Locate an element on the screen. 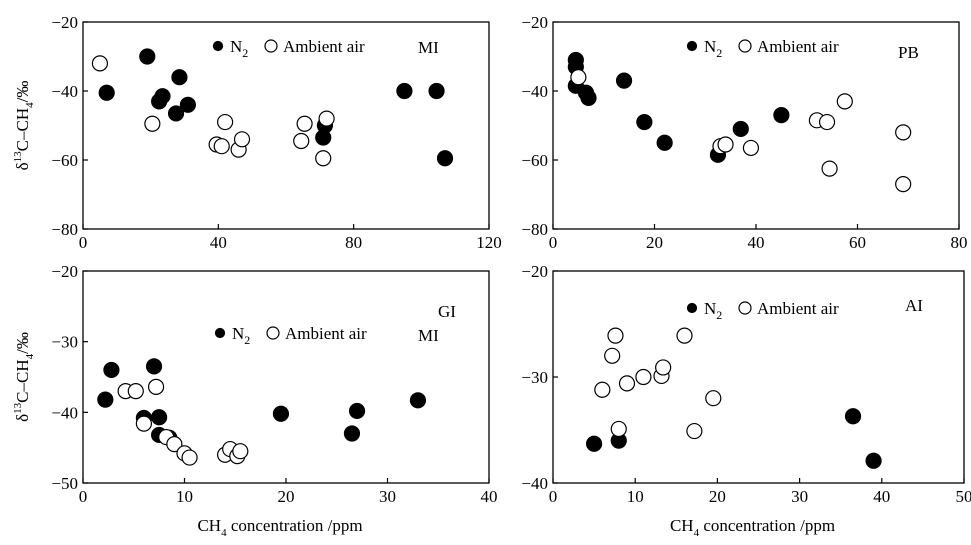 This screenshot has width=971, height=545. x-tick-label: 120 is located at coordinates (489, 242).